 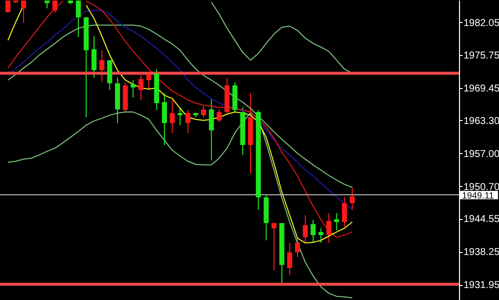 I want to click on y-tick-label: 1931.95, so click(x=481, y=286).